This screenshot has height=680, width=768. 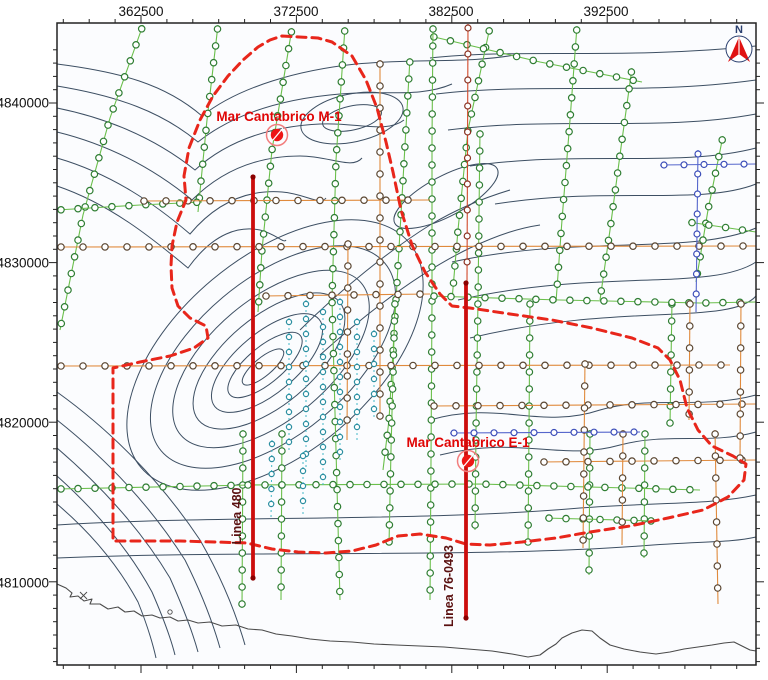 What do you see at coordinates (24, 423) in the screenshot?
I see `axis-label-northing: 4820000` at bounding box center [24, 423].